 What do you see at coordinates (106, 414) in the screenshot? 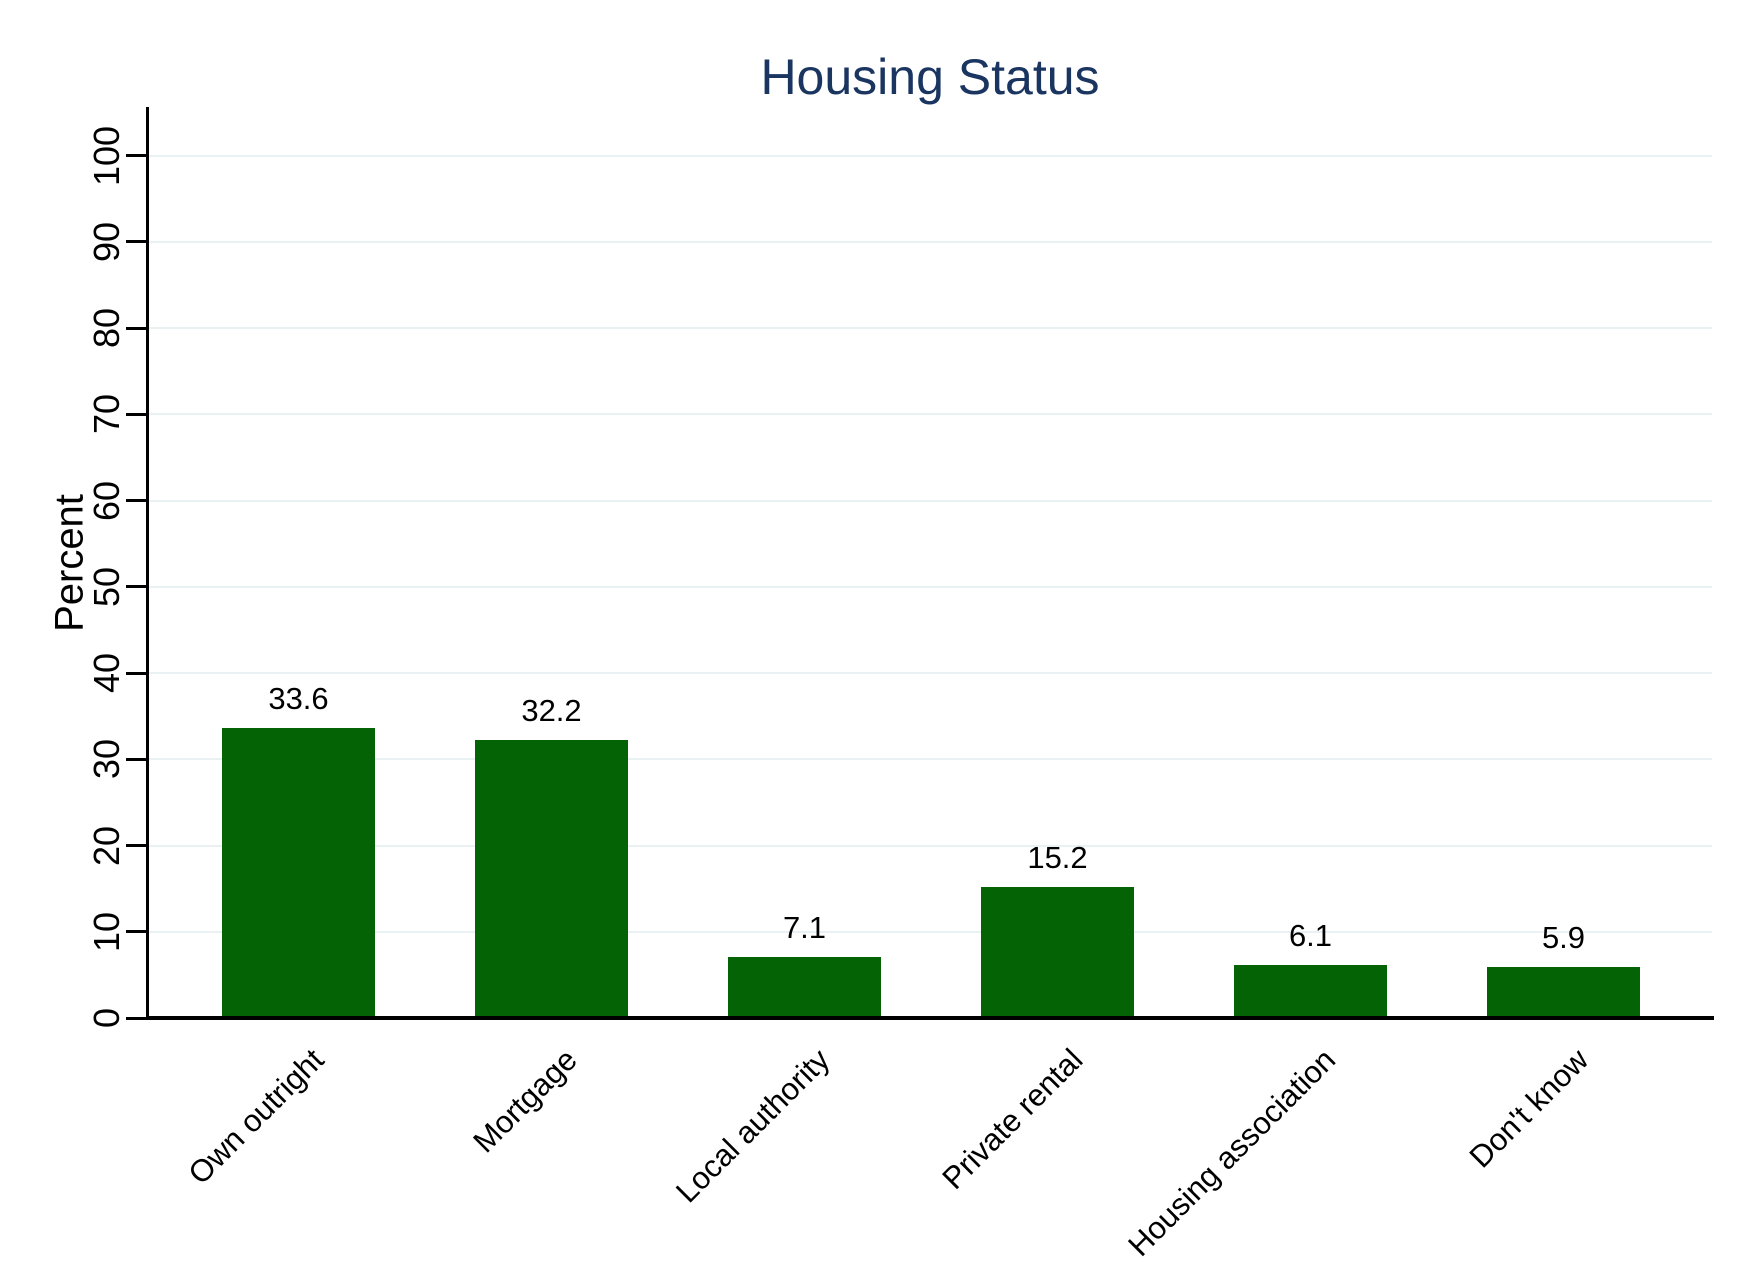
I see `y-tick-label-70: 70` at bounding box center [106, 414].